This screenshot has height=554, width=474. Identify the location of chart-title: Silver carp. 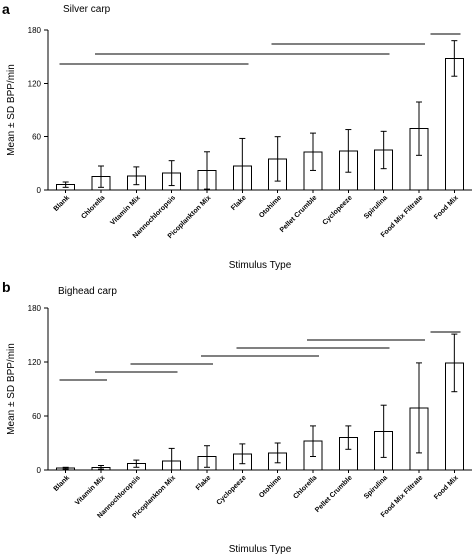
(87, 9).